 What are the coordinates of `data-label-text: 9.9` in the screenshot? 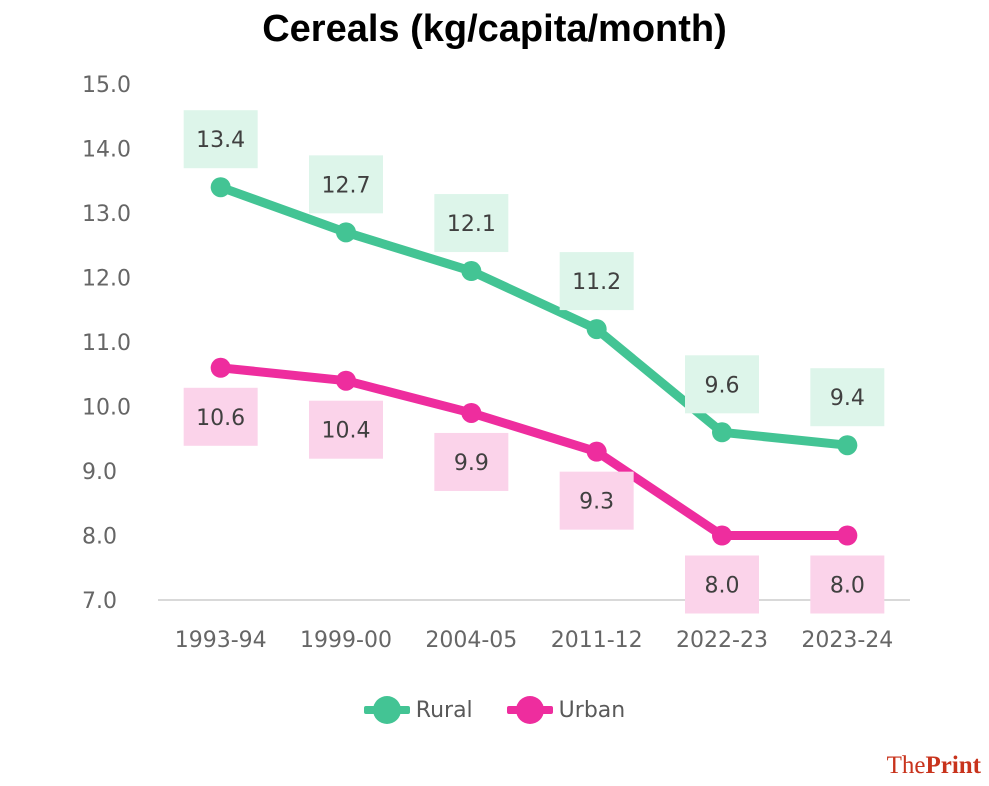 It's located at (471, 463).